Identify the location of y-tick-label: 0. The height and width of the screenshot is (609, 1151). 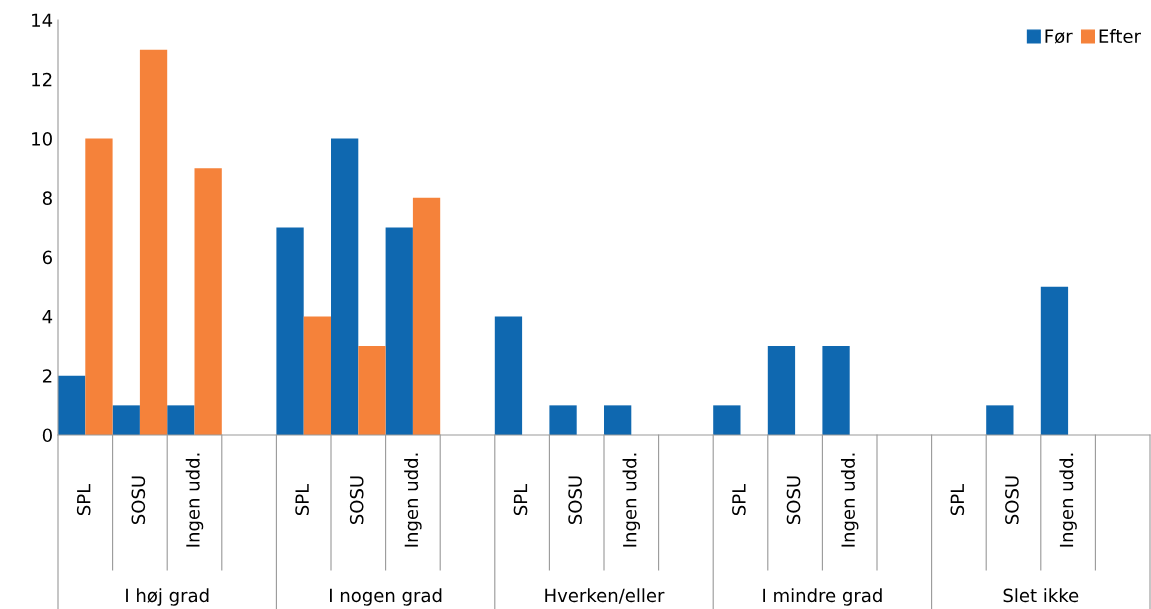
(47, 435).